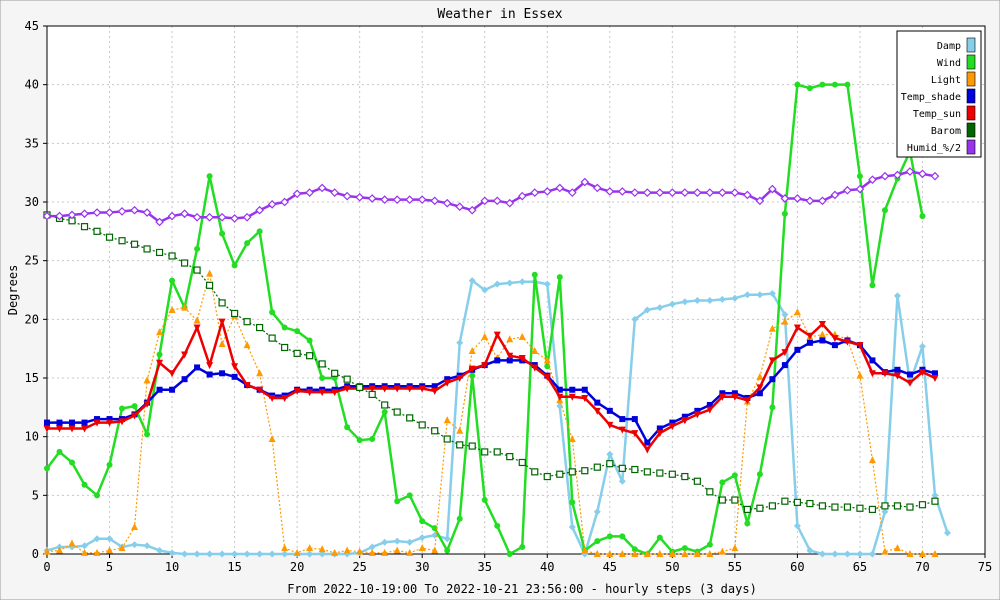 The height and width of the screenshot is (600, 1000). What do you see at coordinates (946, 131) in the screenshot?
I see `legend-label-barom: Barom` at bounding box center [946, 131].